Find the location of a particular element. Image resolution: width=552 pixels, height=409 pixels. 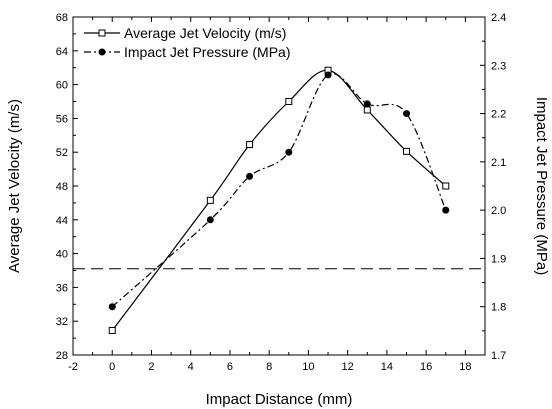

x-tick-label: 12 is located at coordinates (348, 367).